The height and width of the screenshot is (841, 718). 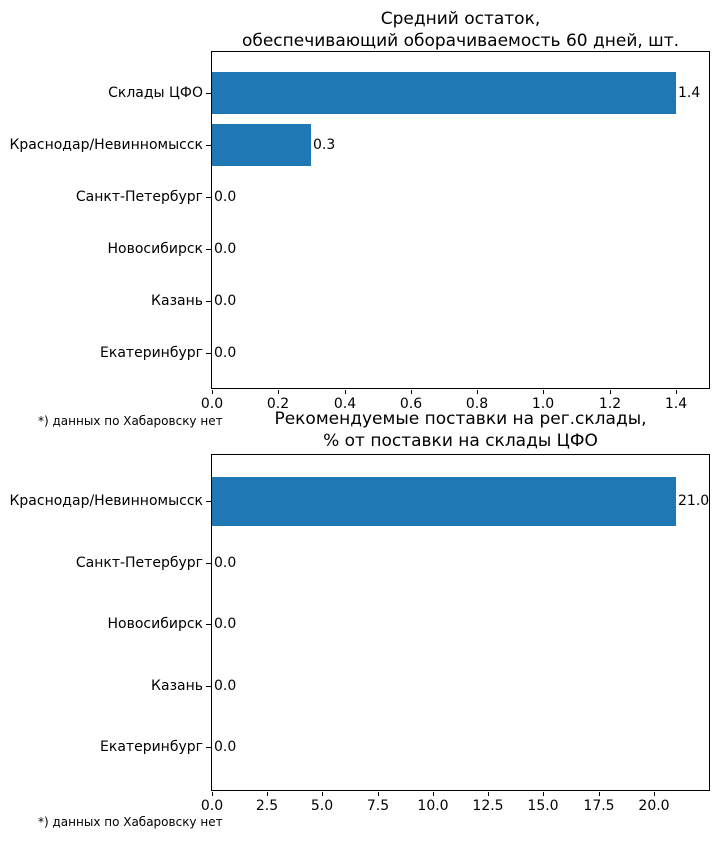 What do you see at coordinates (488, 806) in the screenshot?
I see `x-tick-label: 12.5` at bounding box center [488, 806].